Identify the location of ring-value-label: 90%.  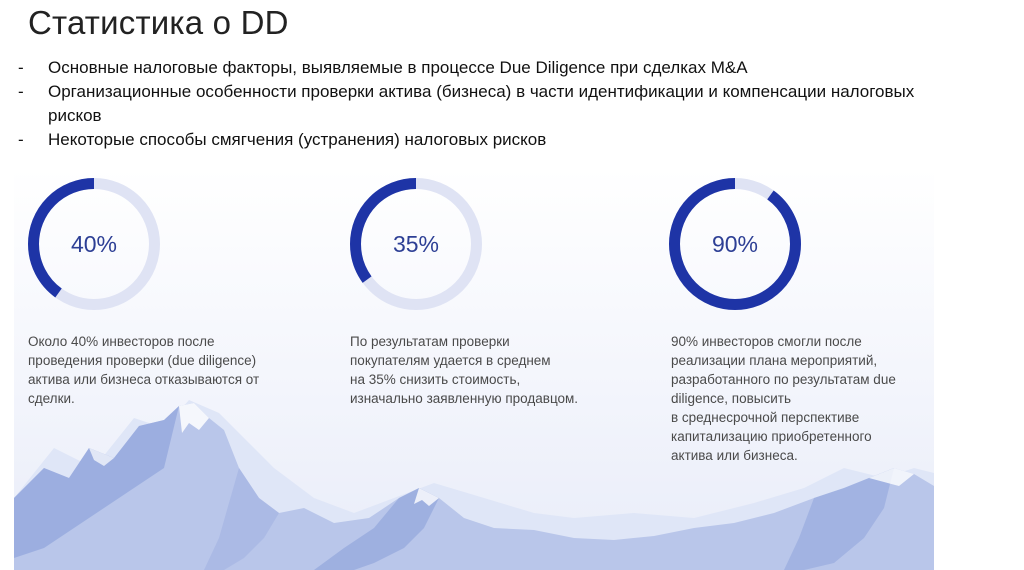
(735, 243).